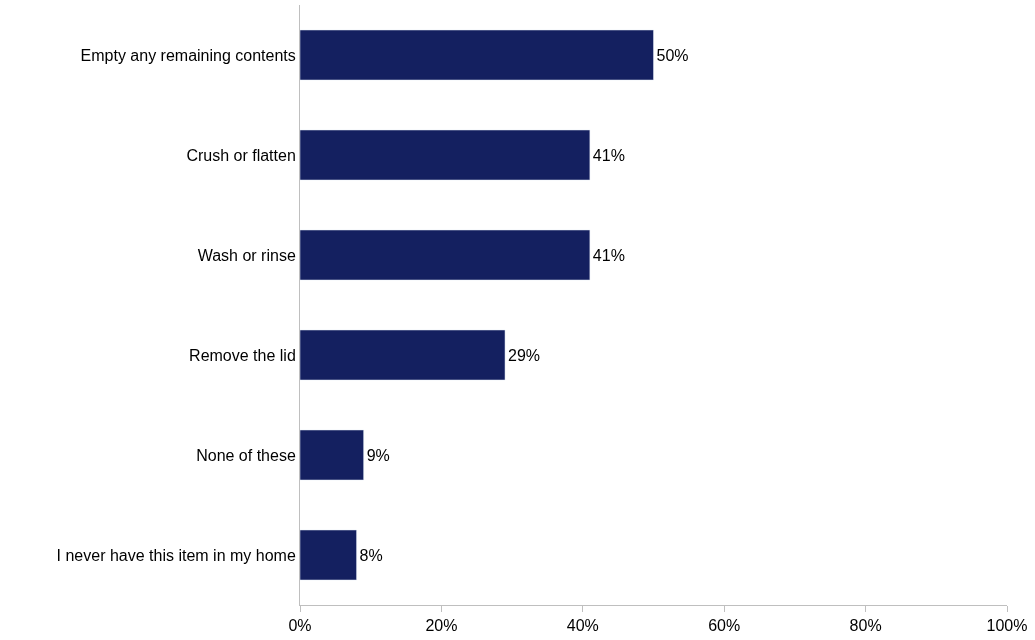 The width and height of the screenshot is (1035, 640). I want to click on y-tick-label: I never have this item in my home, so click(176, 555).